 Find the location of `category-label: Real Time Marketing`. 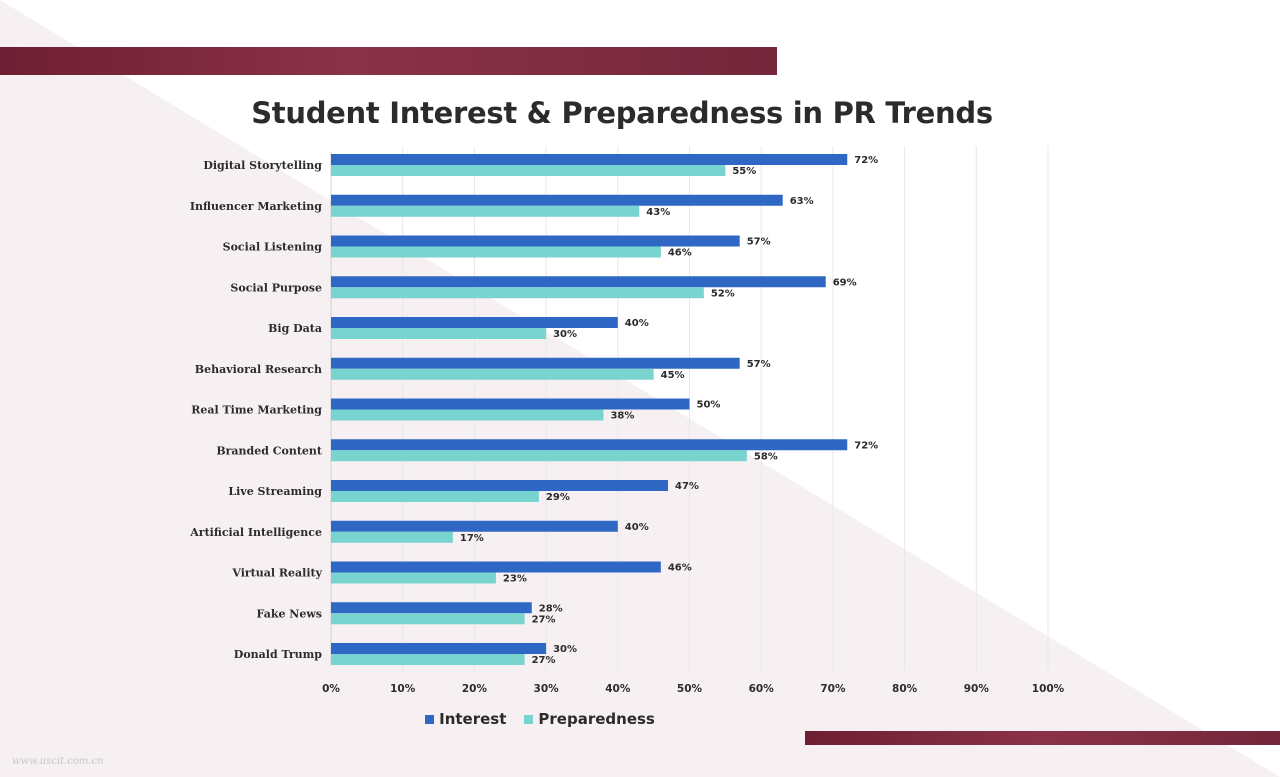

category-label: Real Time Marketing is located at coordinates (256, 410).